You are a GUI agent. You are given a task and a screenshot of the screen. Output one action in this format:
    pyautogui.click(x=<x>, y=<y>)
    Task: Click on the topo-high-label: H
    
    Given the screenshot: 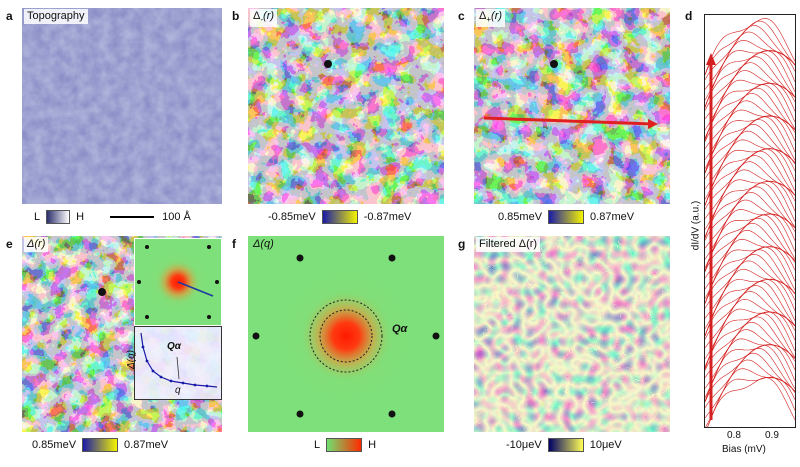 What is the action you would take?
    pyautogui.click(x=80, y=217)
    